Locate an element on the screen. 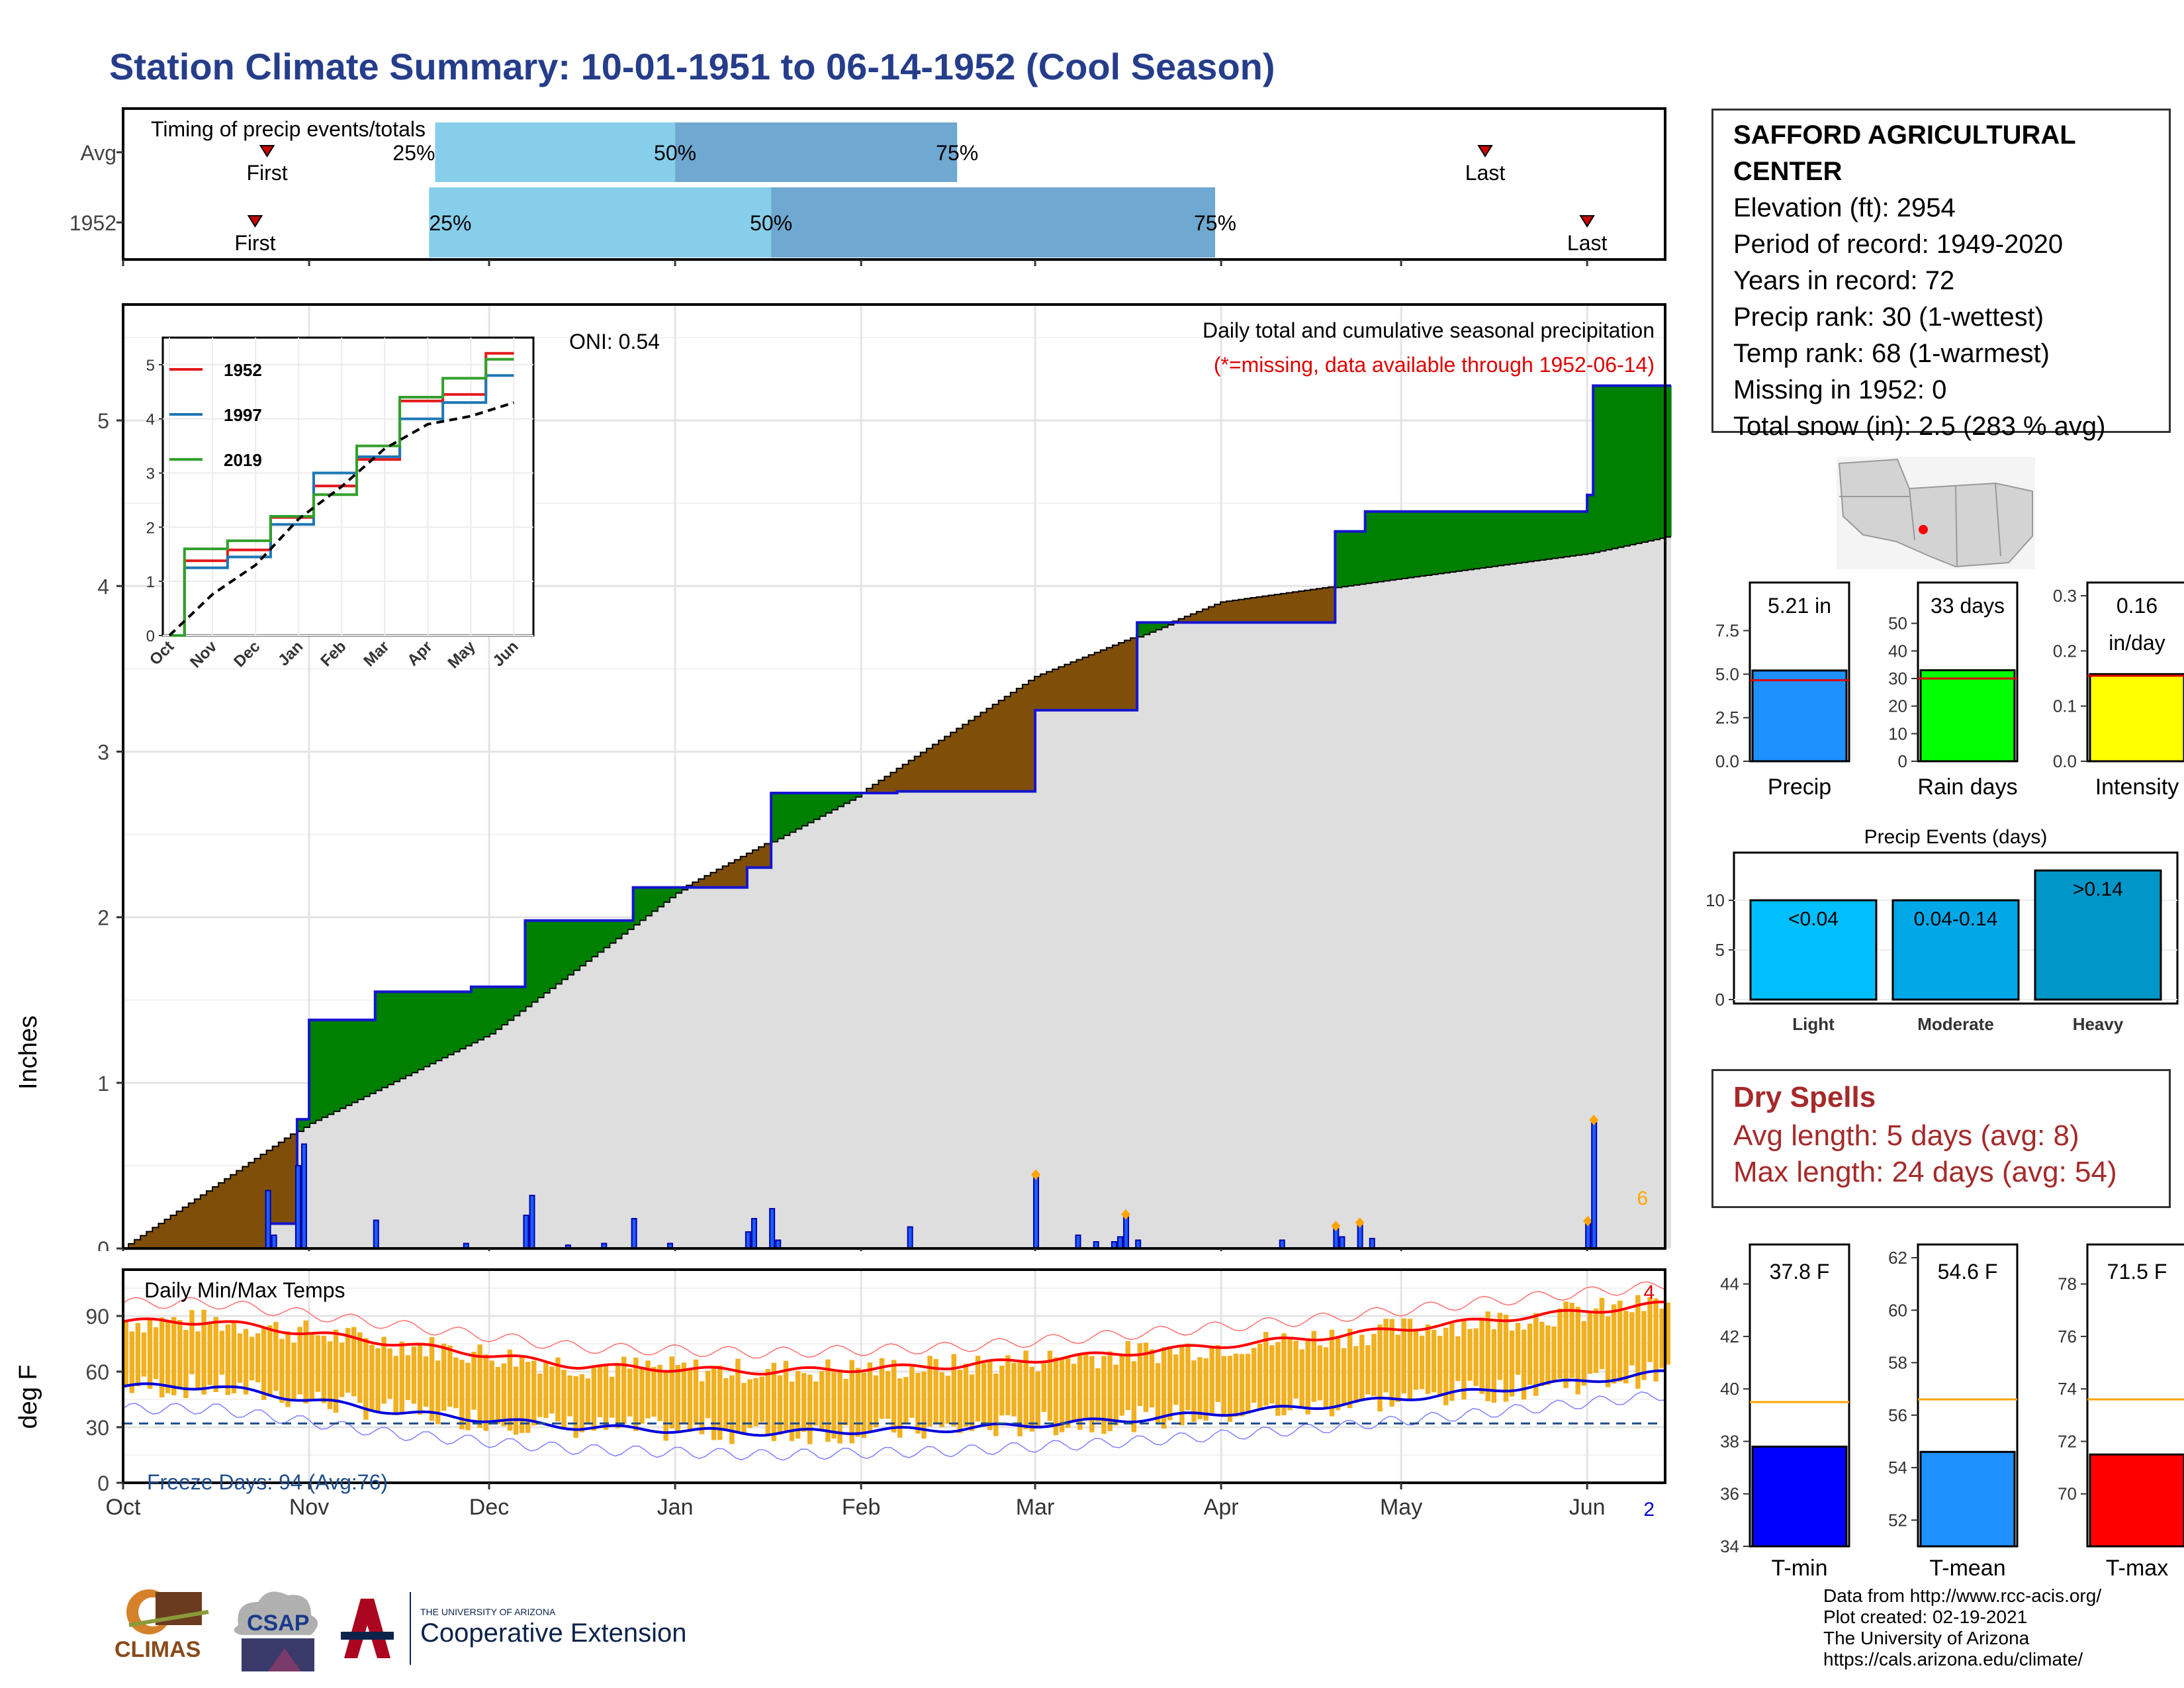 This screenshot has width=2184, height=1688. credit-plot-created: Plot created: 02-19-2021 is located at coordinates (1925, 1617).